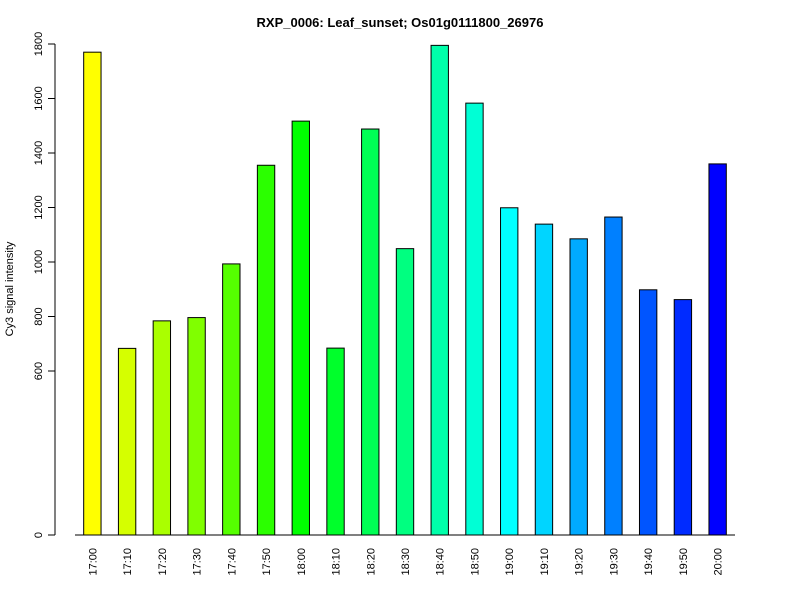  Describe the element at coordinates (545, 562) in the screenshot. I see `x-tick-label: 19:10` at that location.